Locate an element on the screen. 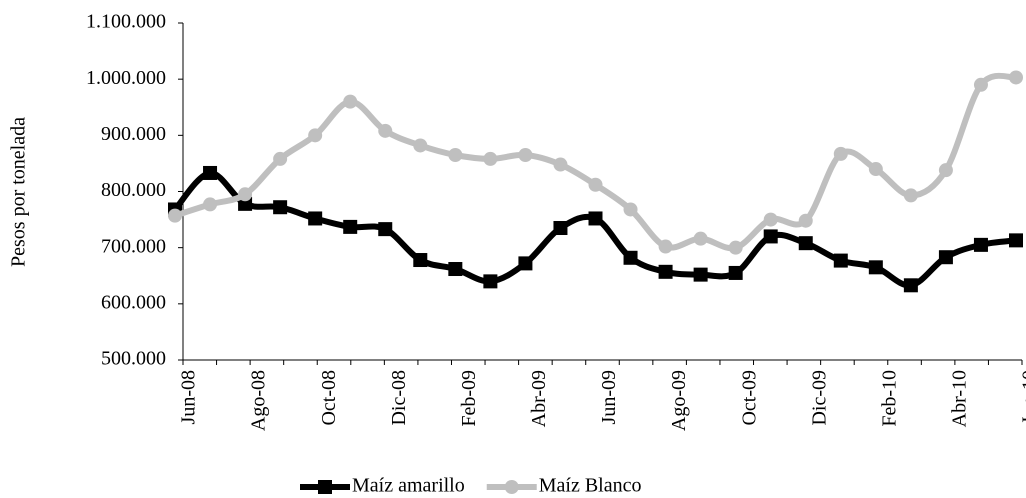 This screenshot has width=1026, height=498. y-tick-label: 900.000 is located at coordinates (133, 134).